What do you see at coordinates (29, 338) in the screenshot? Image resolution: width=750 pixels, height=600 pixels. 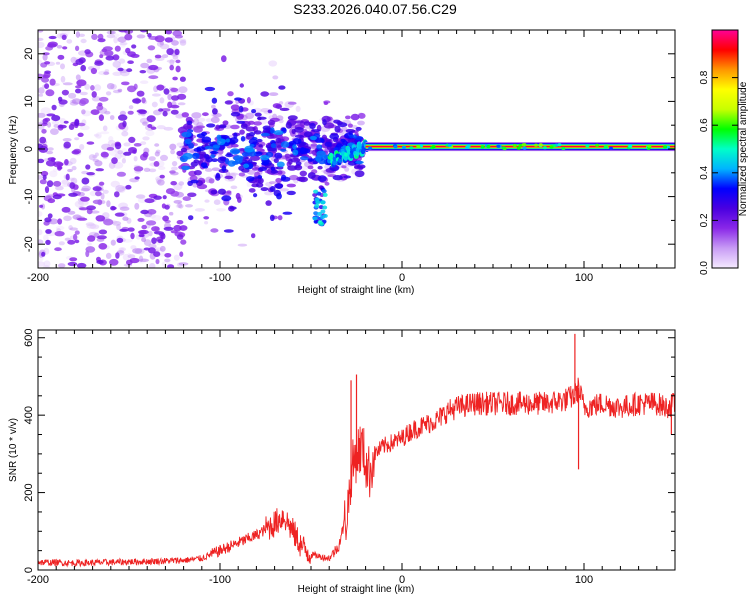 I see `y-tick-label: 600` at bounding box center [29, 338].